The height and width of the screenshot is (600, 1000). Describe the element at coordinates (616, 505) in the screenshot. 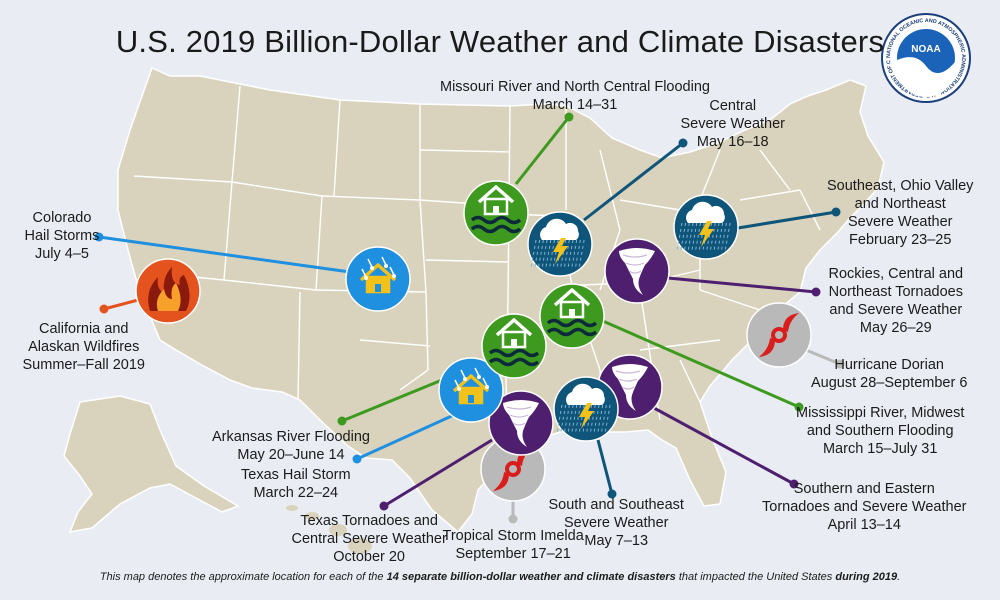

I see `event-label-line: South and Southeast` at that location.